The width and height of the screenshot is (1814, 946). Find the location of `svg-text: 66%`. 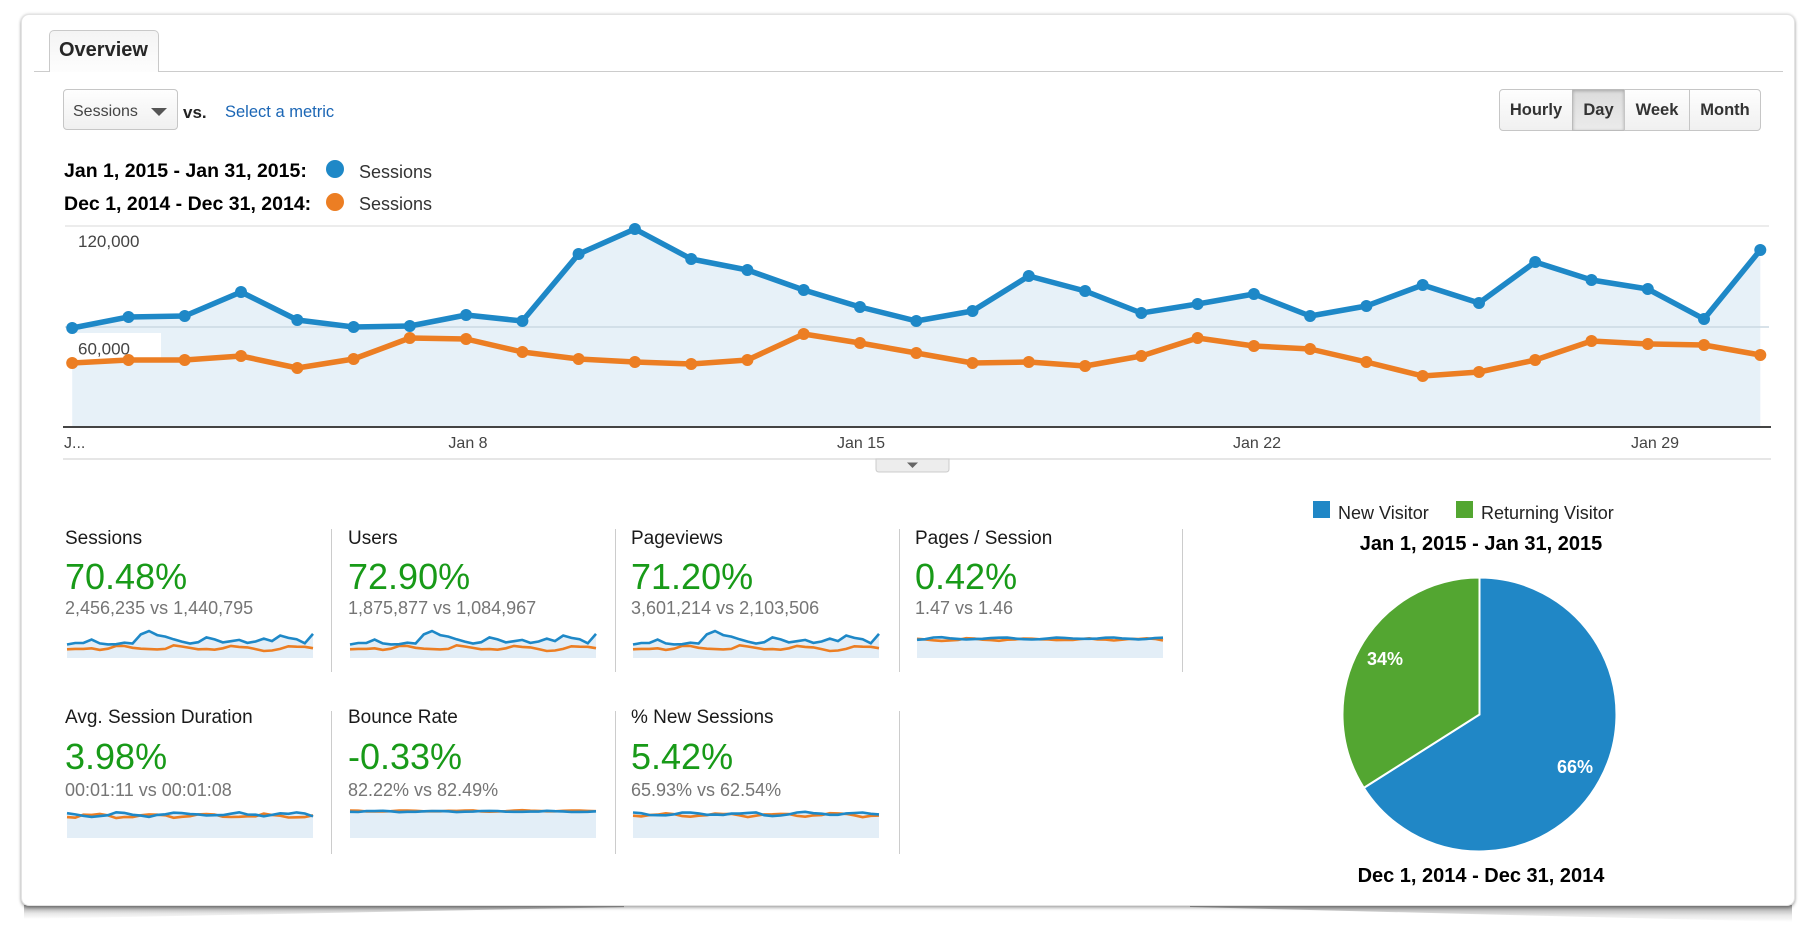

svg-text: 66% is located at coordinates (1575, 767).